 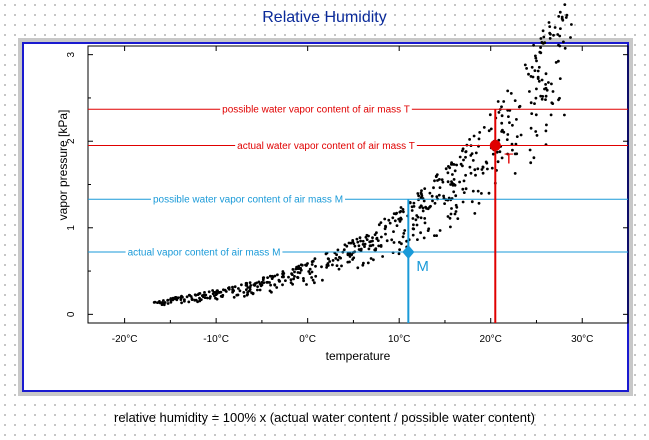 I want to click on x-tick-label: -20°C, so click(x=125, y=339).